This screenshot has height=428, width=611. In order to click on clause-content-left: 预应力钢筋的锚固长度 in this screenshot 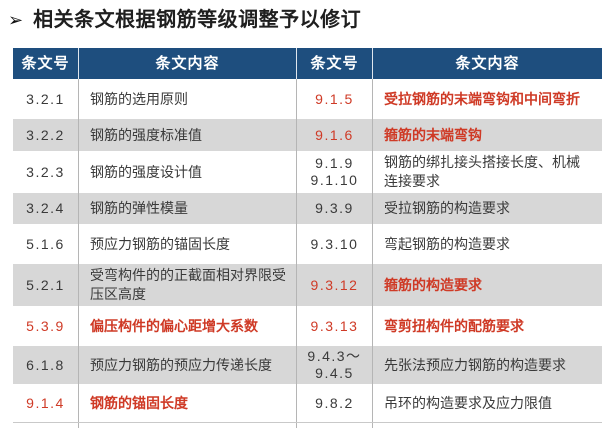, I will do `click(188, 244)`.